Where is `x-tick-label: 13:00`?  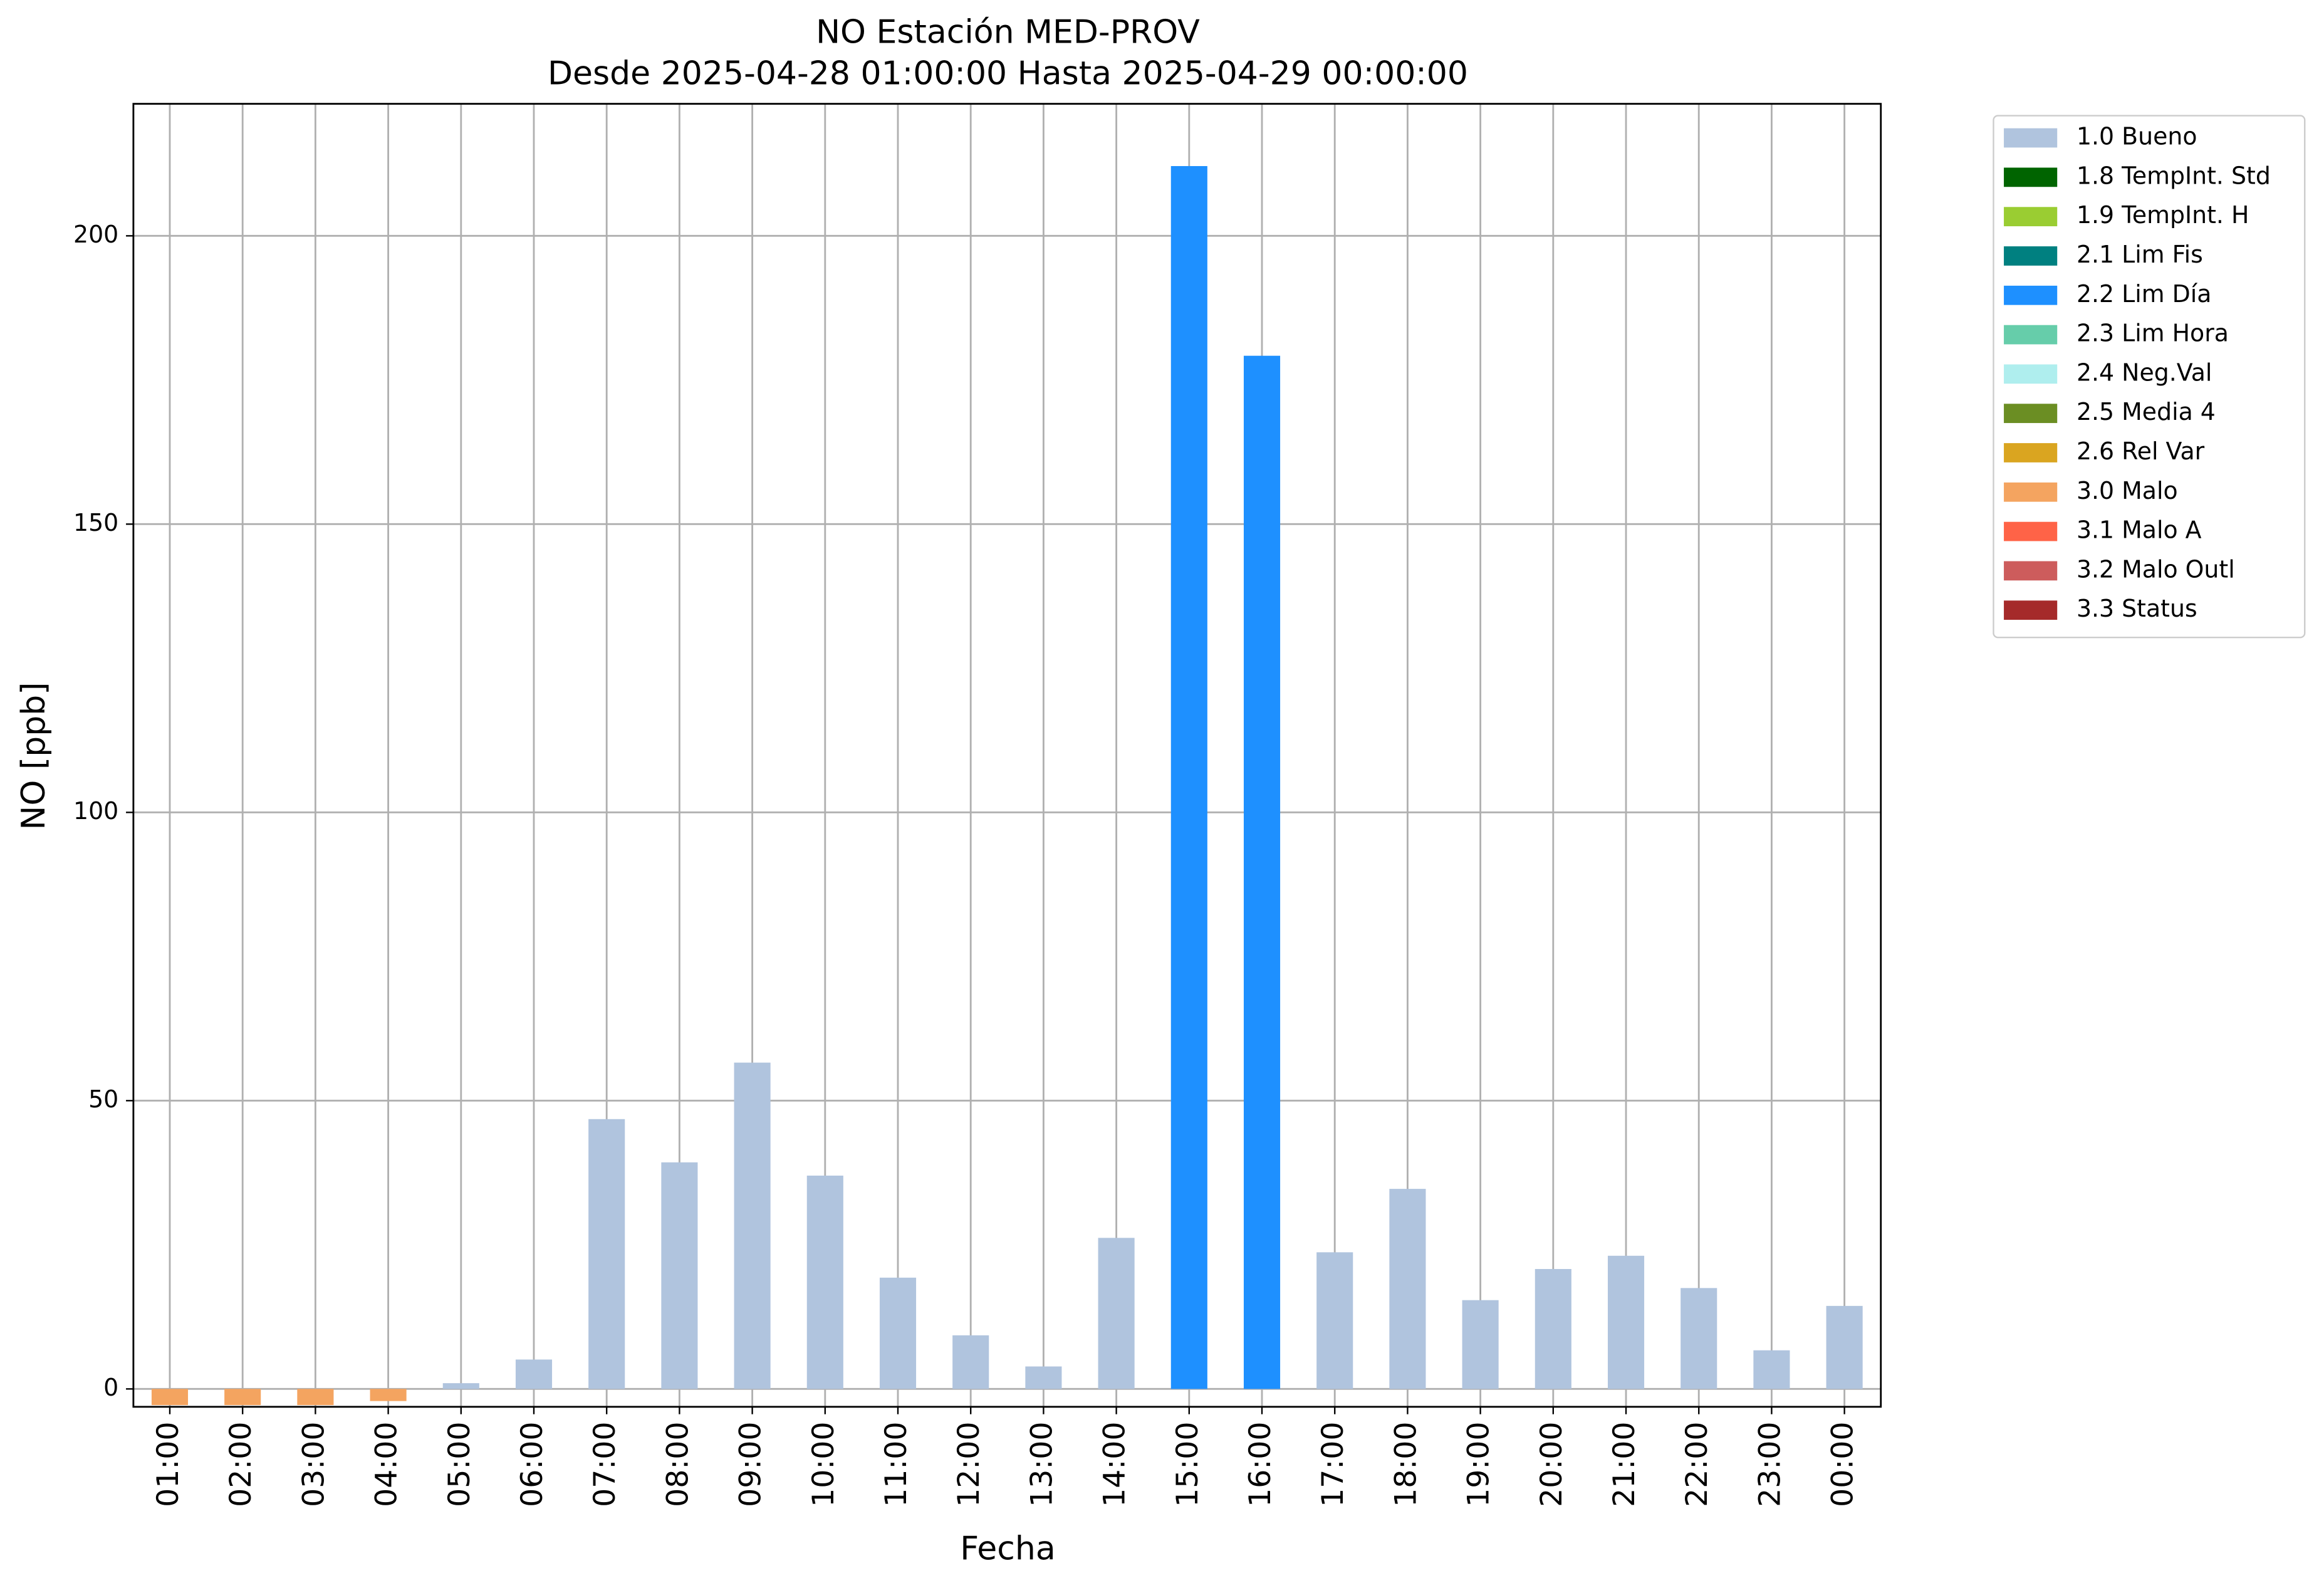
x-tick-label: 13:00 is located at coordinates (1041, 1465).